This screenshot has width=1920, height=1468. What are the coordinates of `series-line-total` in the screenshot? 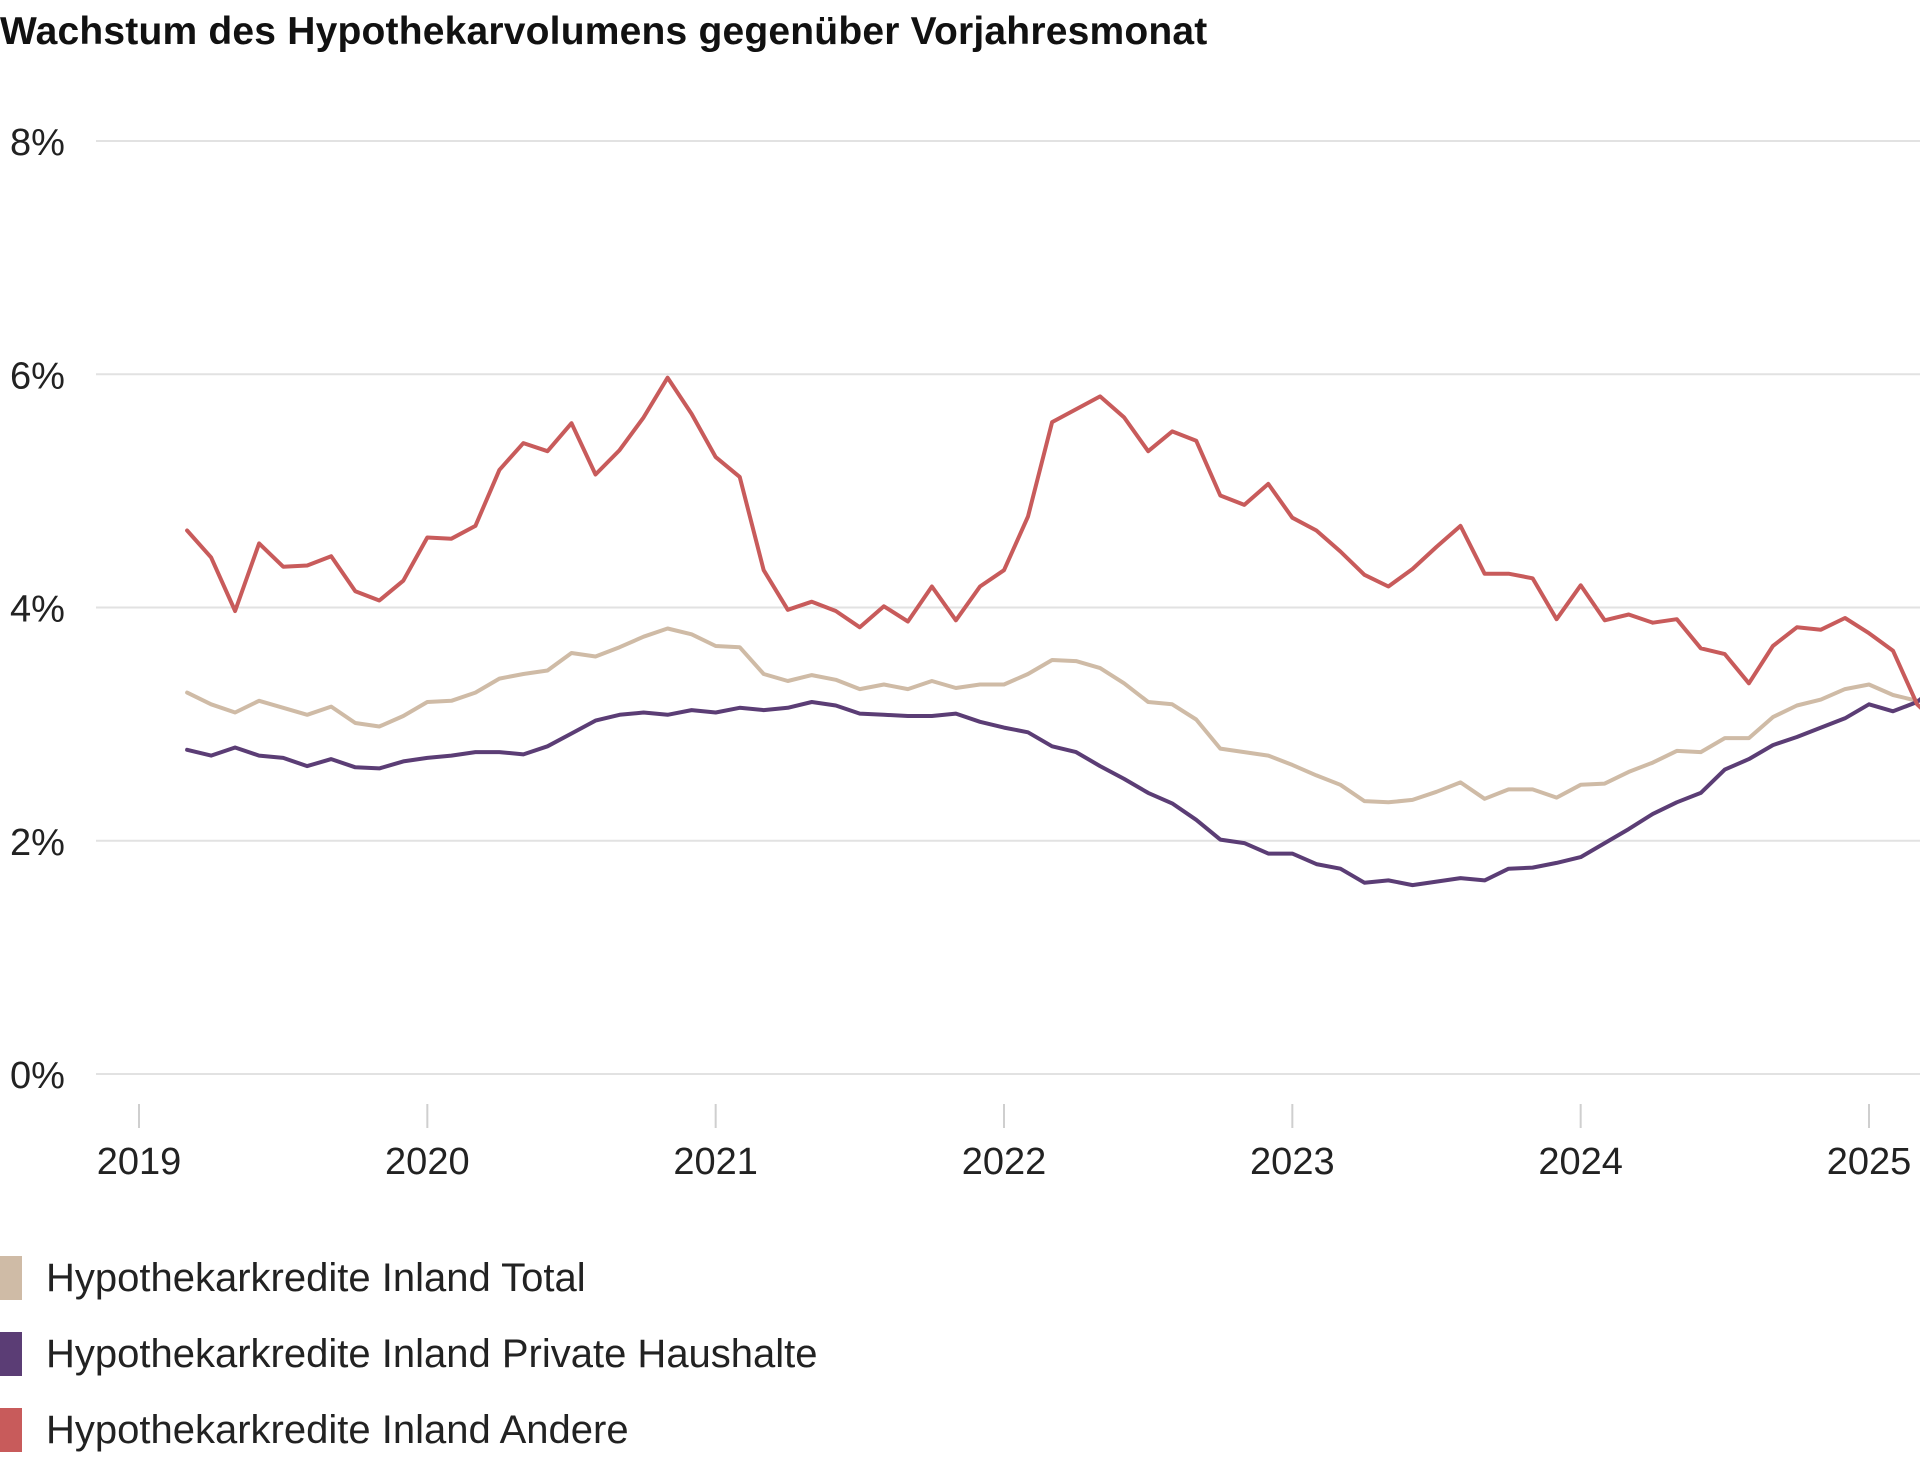 It's located at (1052, 715).